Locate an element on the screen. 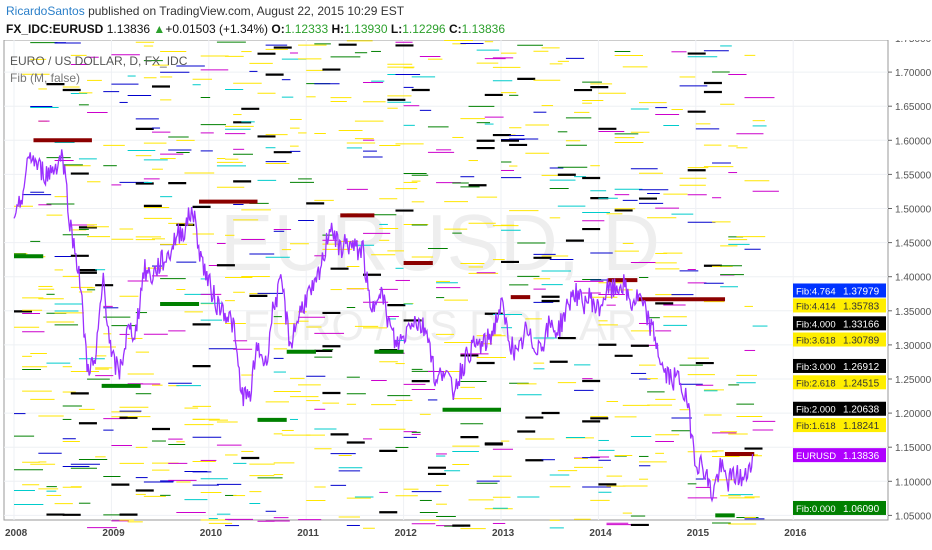 The width and height of the screenshot is (932, 550). y-tick-label: 1.70000 is located at coordinates (913, 73).